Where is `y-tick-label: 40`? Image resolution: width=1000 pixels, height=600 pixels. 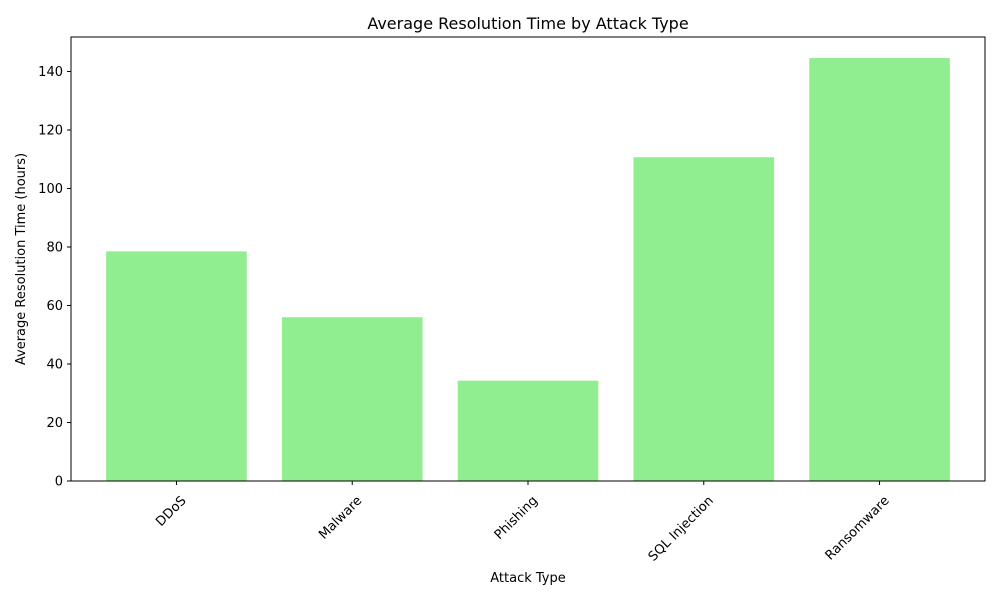
y-tick-label: 40 is located at coordinates (54, 365).